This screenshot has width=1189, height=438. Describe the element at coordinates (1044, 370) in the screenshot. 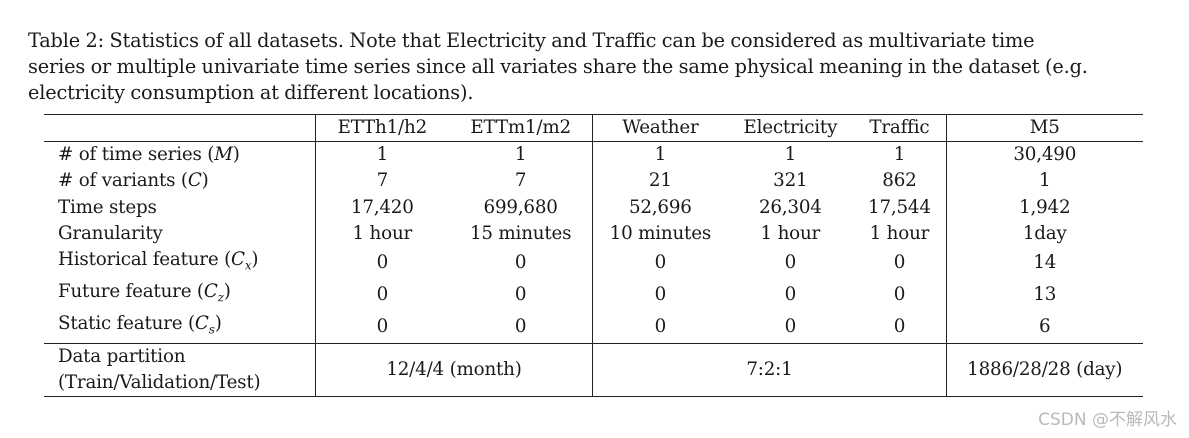

I see `data-partition-m5: 1886/28/28 (day)` at that location.